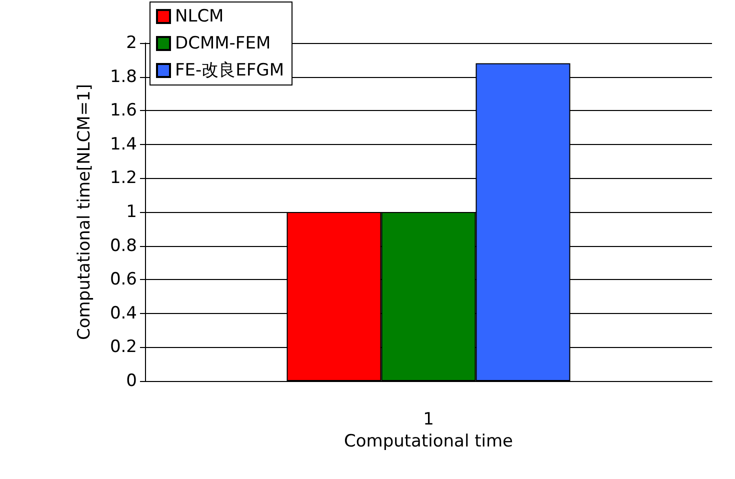 Image resolution: width=735 pixels, height=479 pixels. What do you see at coordinates (123, 76) in the screenshot?
I see `y-tick-label: 1.8` at bounding box center [123, 76].